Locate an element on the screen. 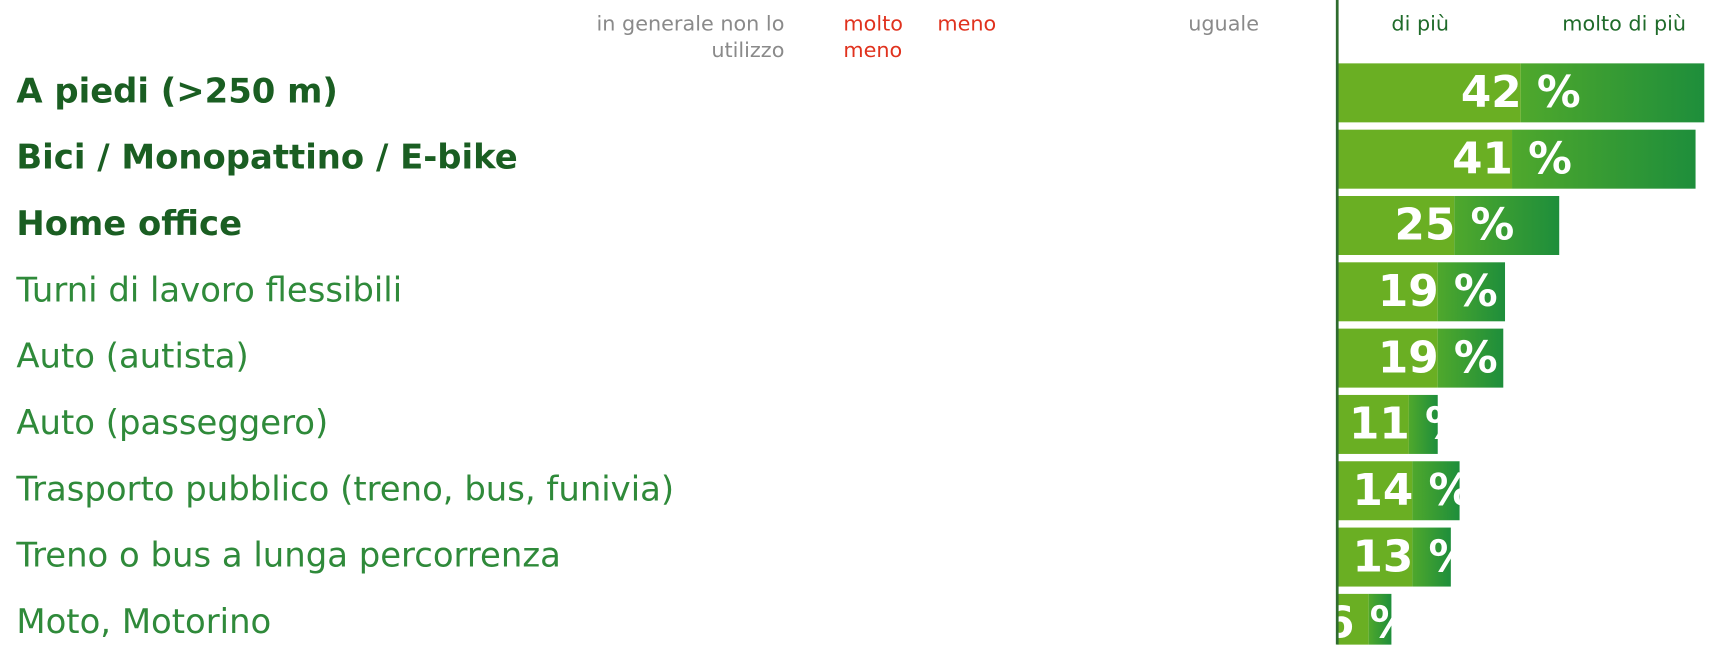 The width and height of the screenshot is (1713, 645). legend-label: molto meno is located at coordinates (873, 37).